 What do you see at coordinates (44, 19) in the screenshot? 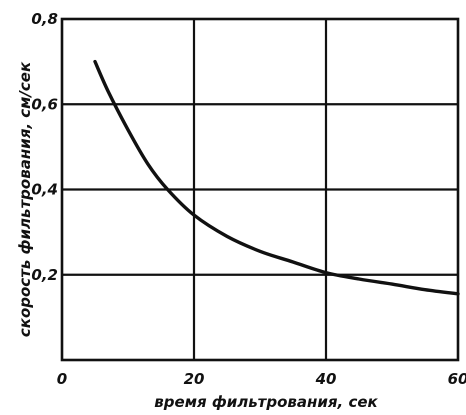
I see `y-tick-label: 0,8` at bounding box center [44, 19].